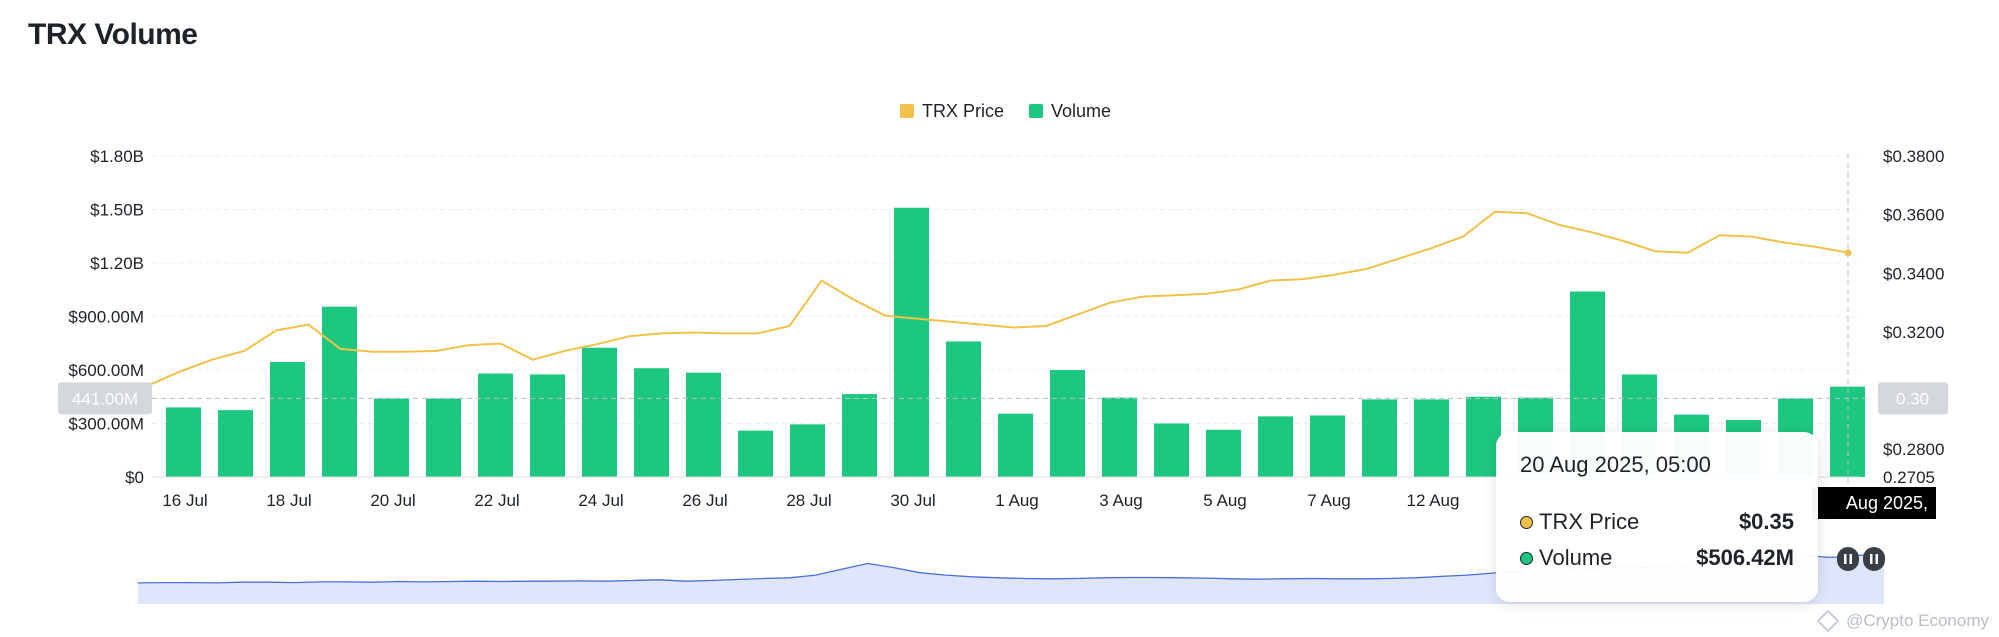 Image resolution: width=1999 pixels, height=637 pixels. I want to click on tooltip-volume-row: Volume $506.42M, so click(1657, 558).